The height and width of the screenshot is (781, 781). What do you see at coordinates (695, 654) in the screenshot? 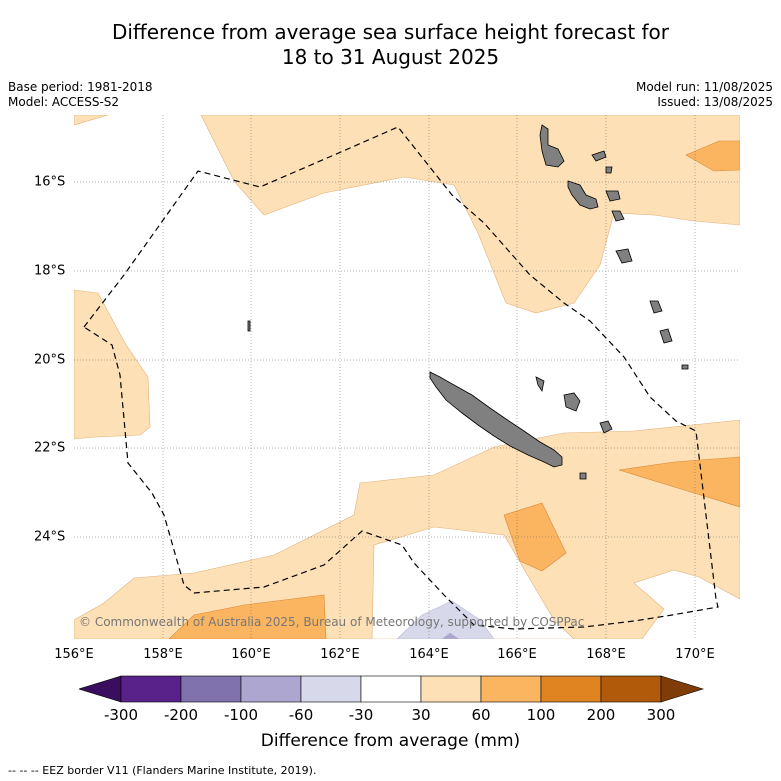
I see `lon-label: 170°E` at bounding box center [695, 654].